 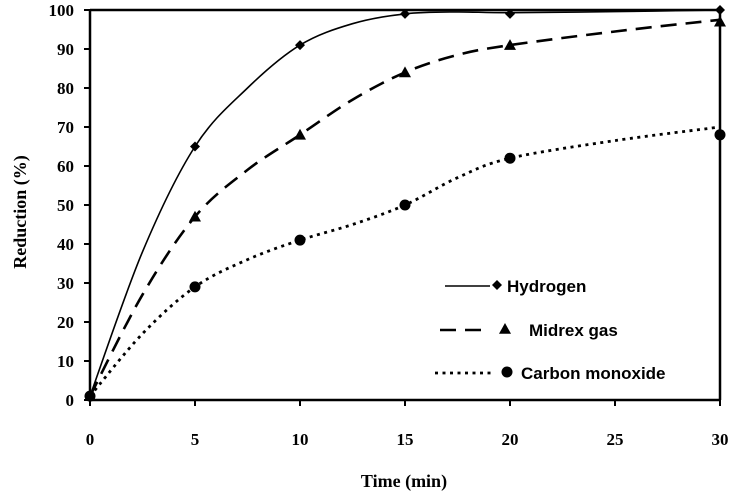 What do you see at coordinates (593, 373) in the screenshot?
I see `legend-label-carbon-monoxide: Carbon monoxide` at bounding box center [593, 373].